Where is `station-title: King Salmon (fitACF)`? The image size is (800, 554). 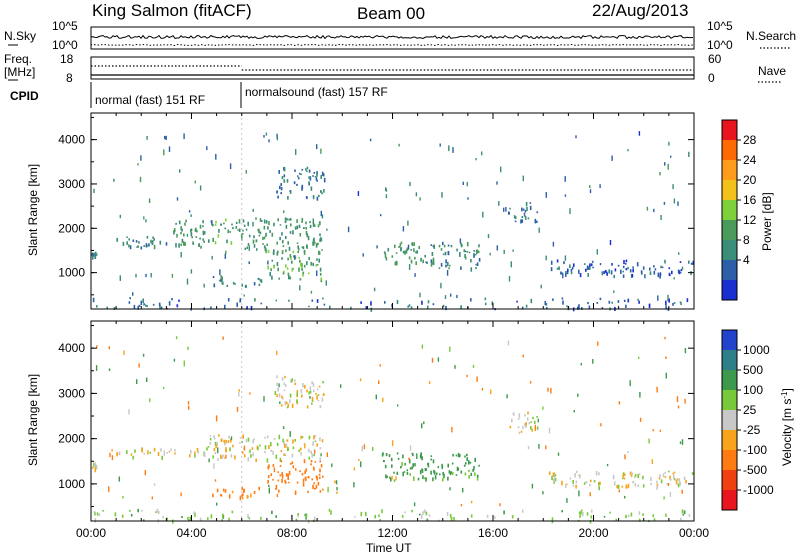
station-title: King Salmon (fitACF) is located at coordinates (172, 10).